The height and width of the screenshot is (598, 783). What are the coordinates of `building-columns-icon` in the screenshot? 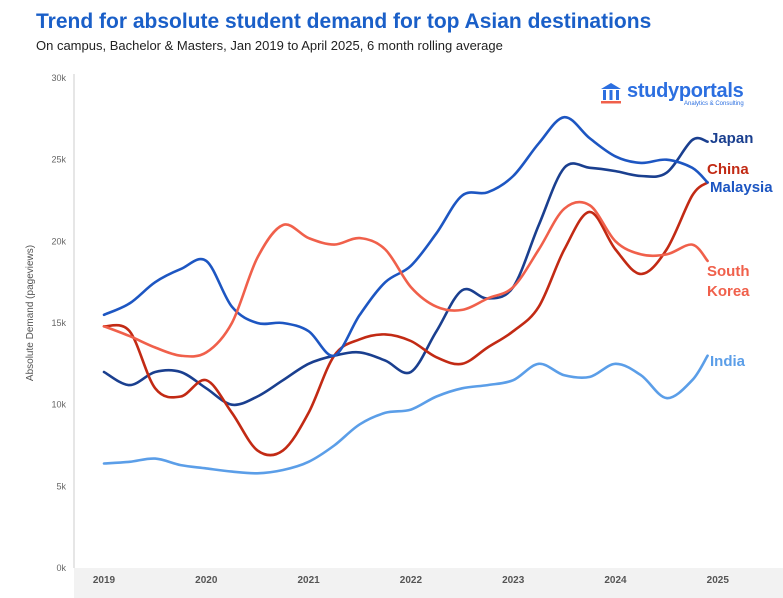 It's located at (611, 93).